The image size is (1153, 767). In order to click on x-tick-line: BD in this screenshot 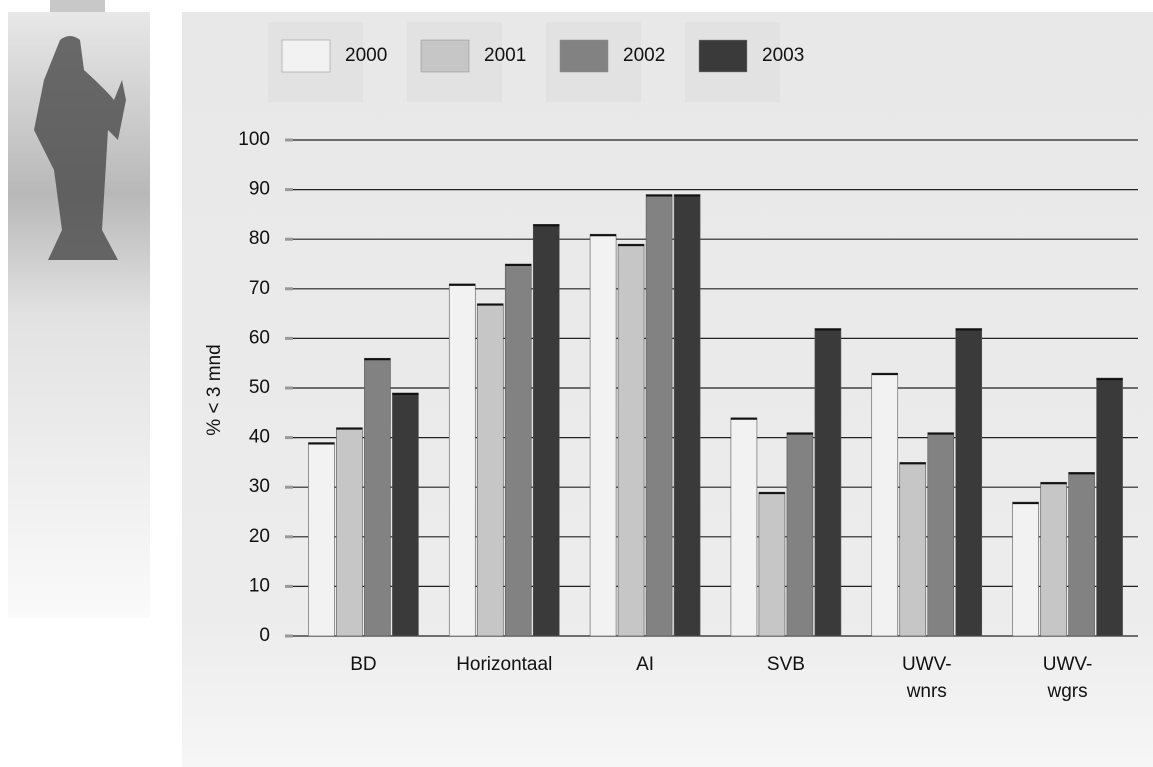, I will do `click(363, 664)`.